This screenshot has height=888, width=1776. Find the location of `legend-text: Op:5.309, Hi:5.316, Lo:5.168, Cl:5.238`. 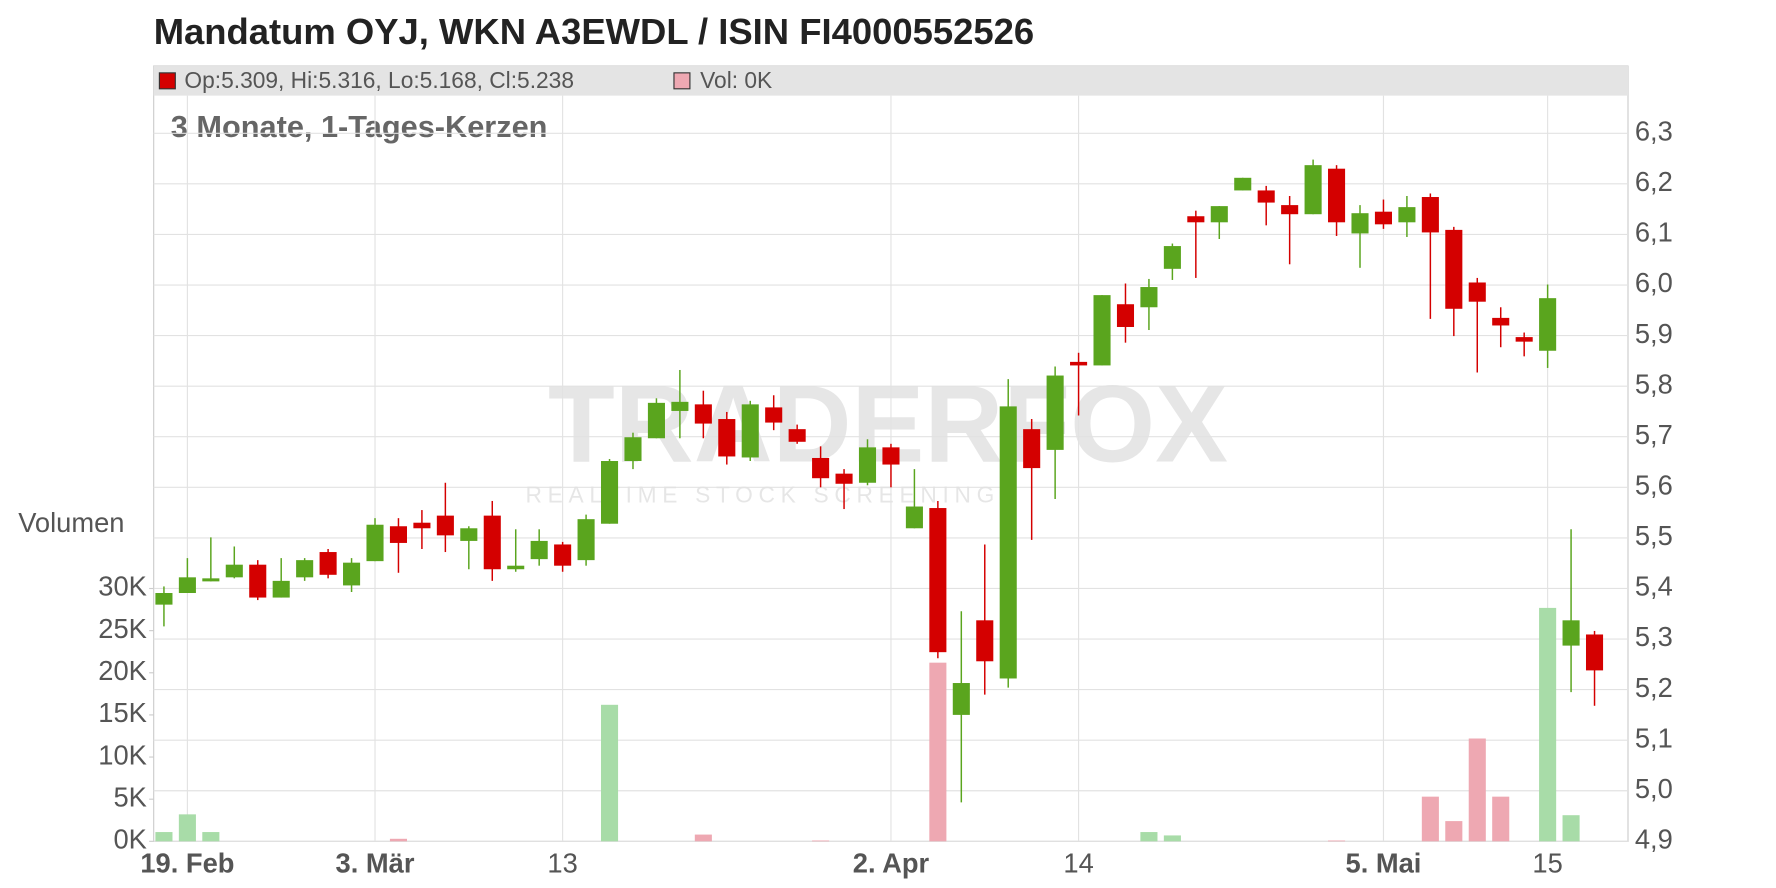

legend-text: Op:5.309, Hi:5.316, Lo:5.168, Cl:5.238 is located at coordinates (379, 80).